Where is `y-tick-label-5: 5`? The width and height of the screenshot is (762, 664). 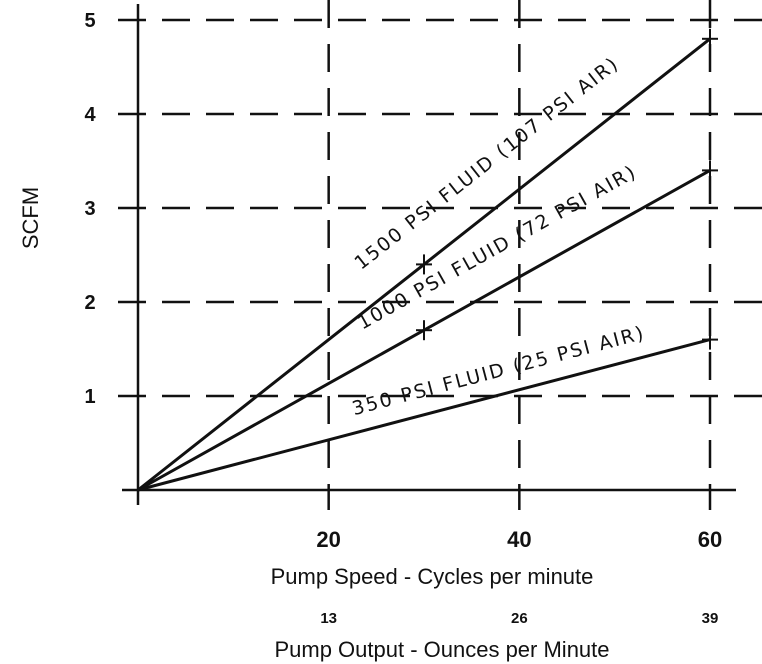 y-tick-label-5: 5 is located at coordinates (89, 21).